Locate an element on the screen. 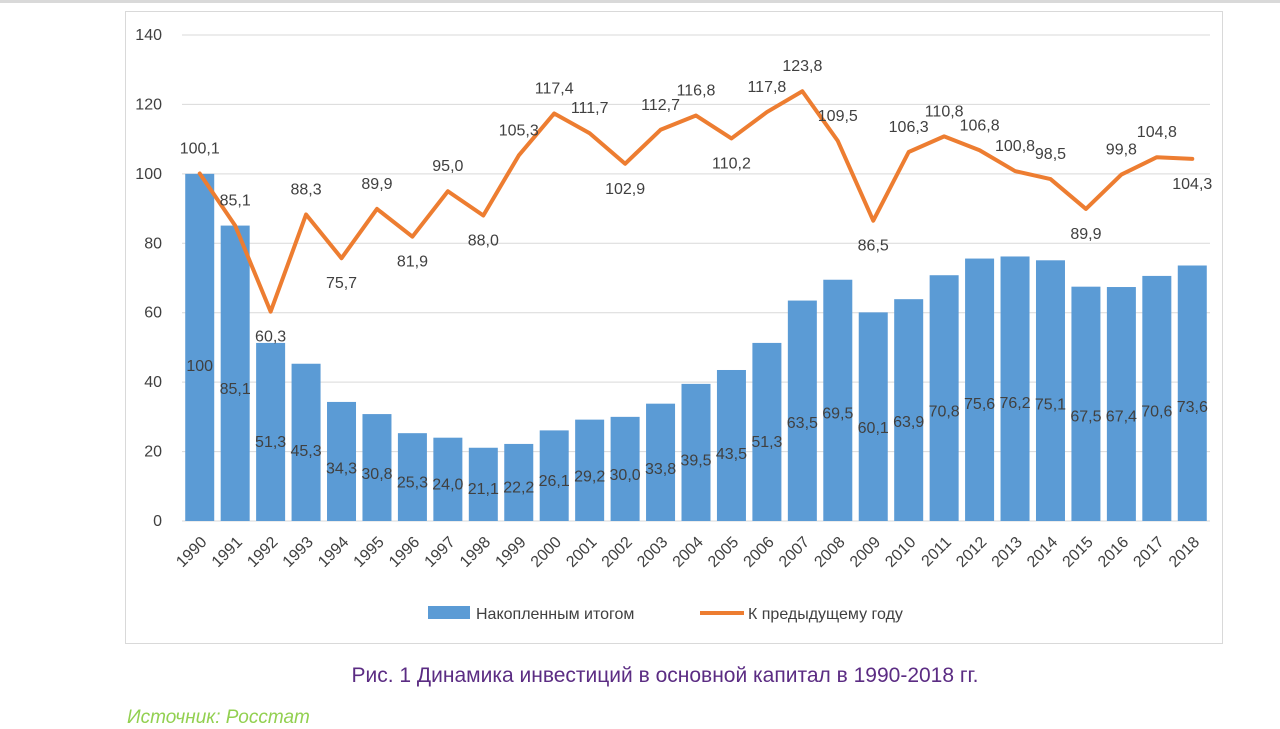  x-tick-label: 2000 is located at coordinates (546, 552).